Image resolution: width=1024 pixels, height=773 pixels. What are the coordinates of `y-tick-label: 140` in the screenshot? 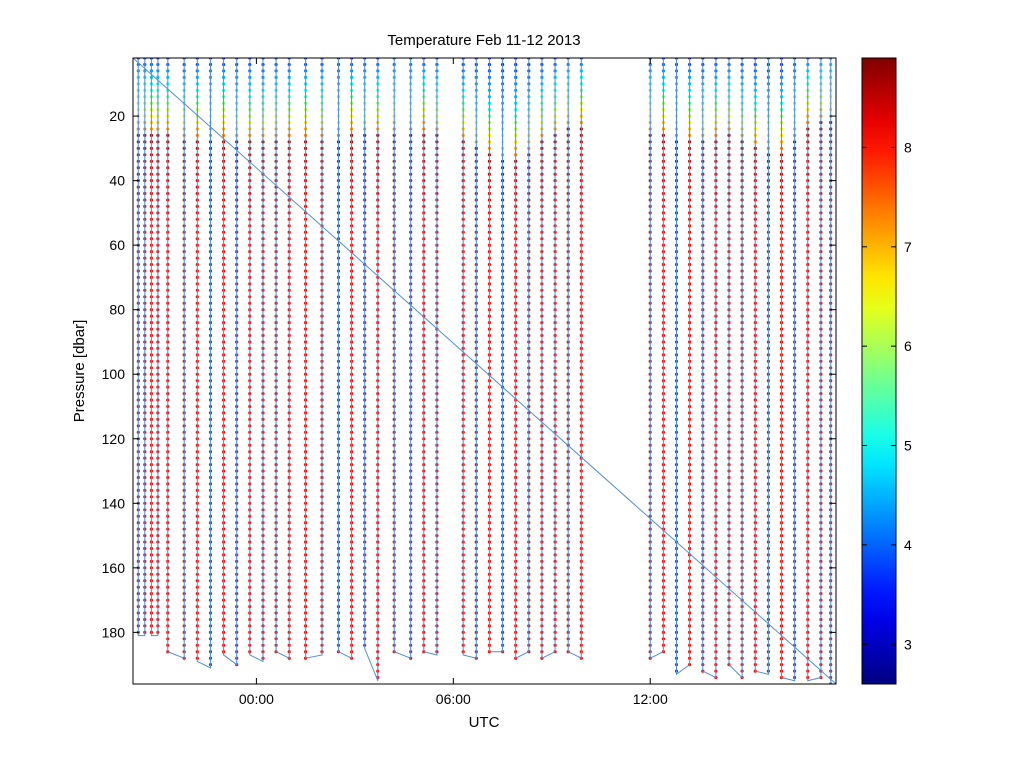 It's located at (114, 503).